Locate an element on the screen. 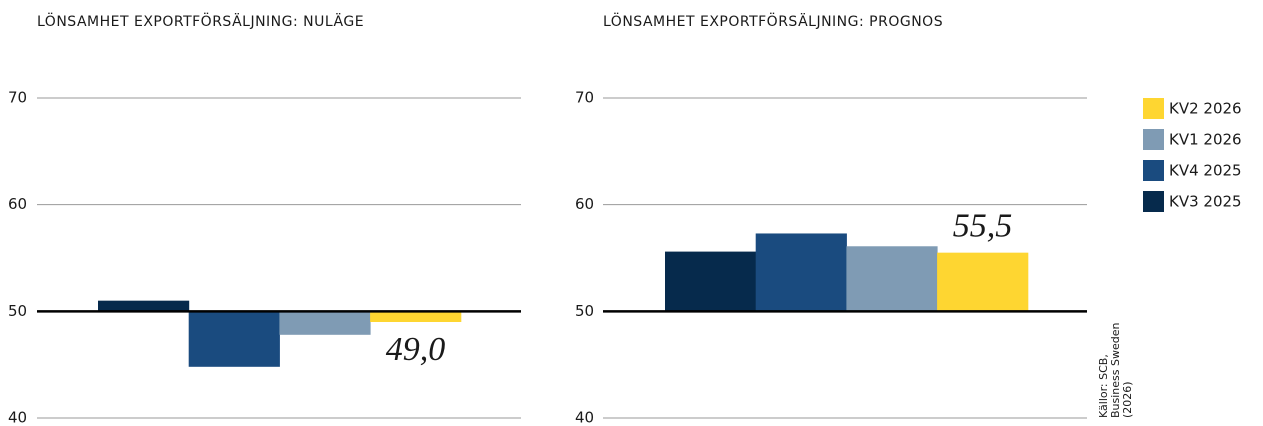  legend-label: KV4 2025 is located at coordinates (1205, 171).